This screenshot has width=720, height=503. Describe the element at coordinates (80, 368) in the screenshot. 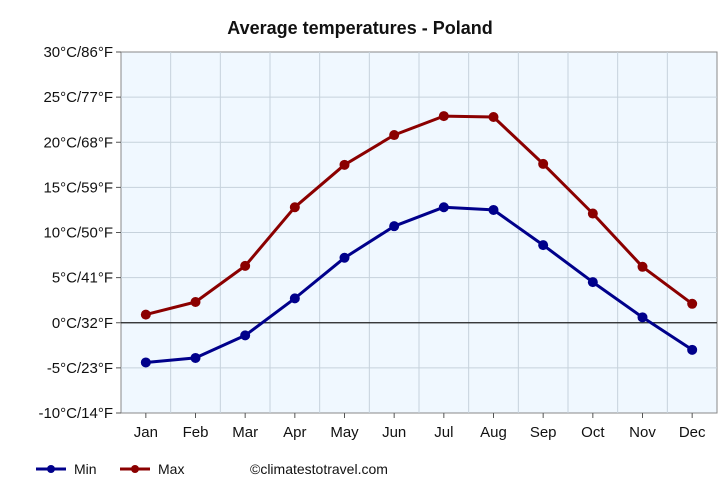

I see `y-tick-label: -5°C/23°F` at that location.